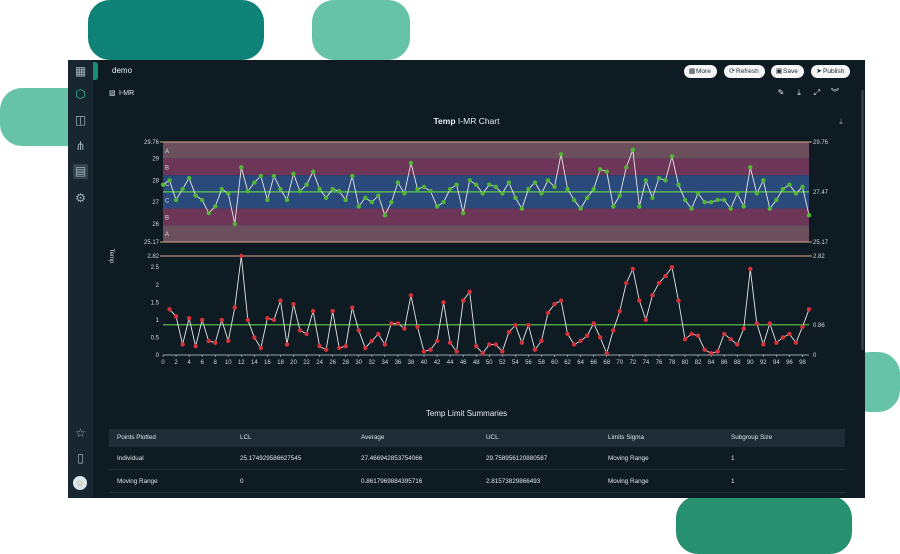  Describe the element at coordinates (744, 71) in the screenshot. I see `refresh-button: ⟳Refresh` at that location.